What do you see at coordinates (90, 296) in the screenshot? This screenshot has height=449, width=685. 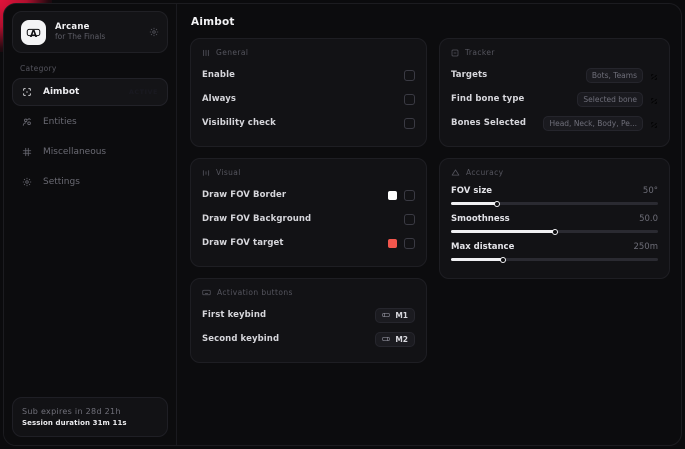 I see `sidebar-spacer` at bounding box center [90, 296].